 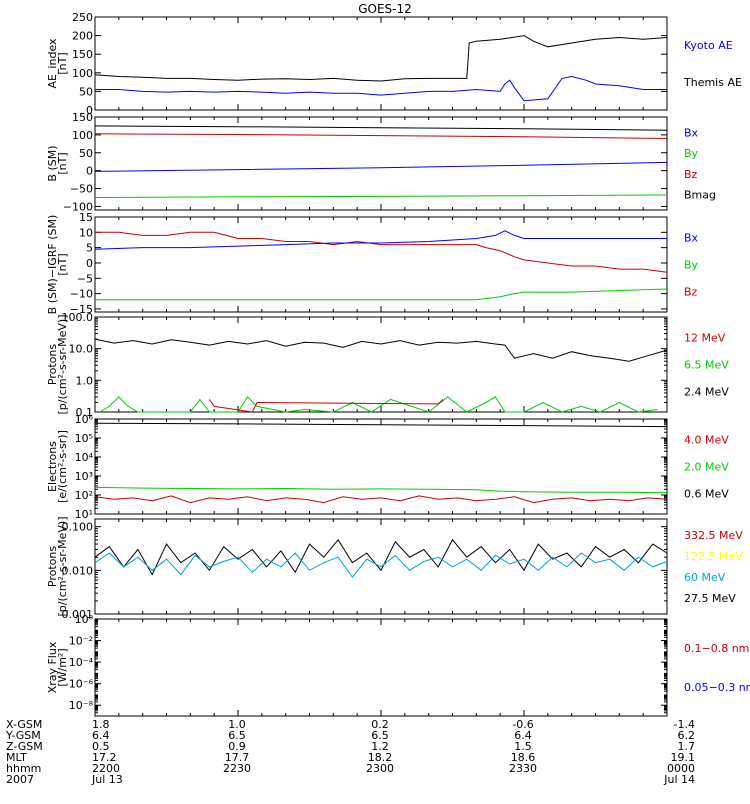 I want to click on y-tick-label: 10⁰, so click(x=84, y=619).